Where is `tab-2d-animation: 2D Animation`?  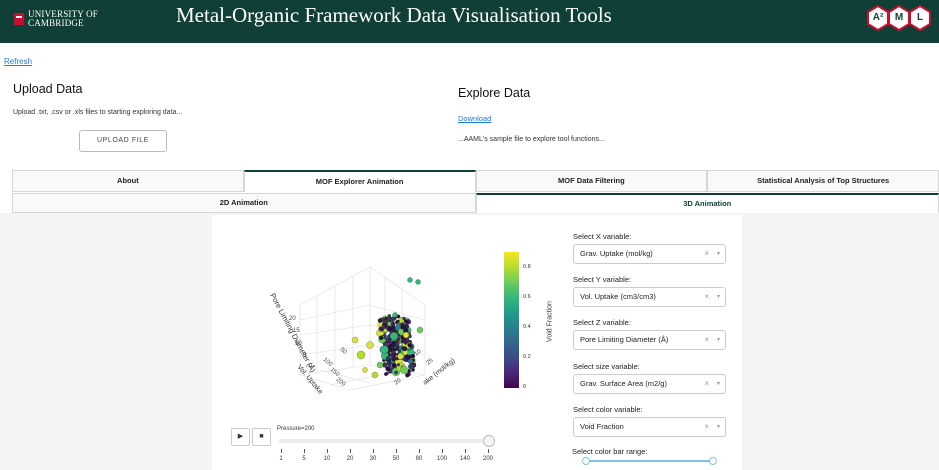 tab-2d-animation: 2D Animation is located at coordinates (244, 203).